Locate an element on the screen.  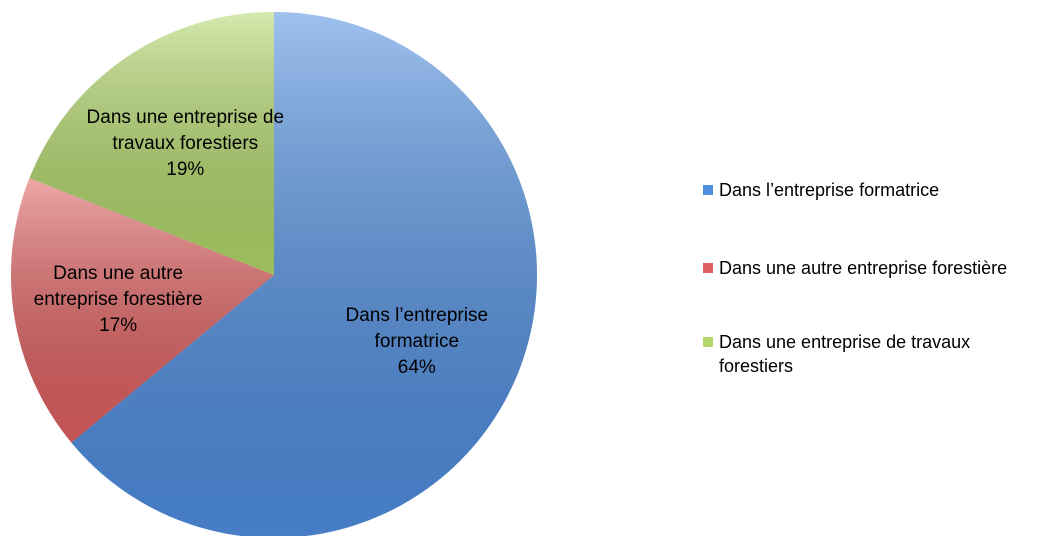
slice-label: Dans une autre entreprise forestière 17% is located at coordinates (118, 300).